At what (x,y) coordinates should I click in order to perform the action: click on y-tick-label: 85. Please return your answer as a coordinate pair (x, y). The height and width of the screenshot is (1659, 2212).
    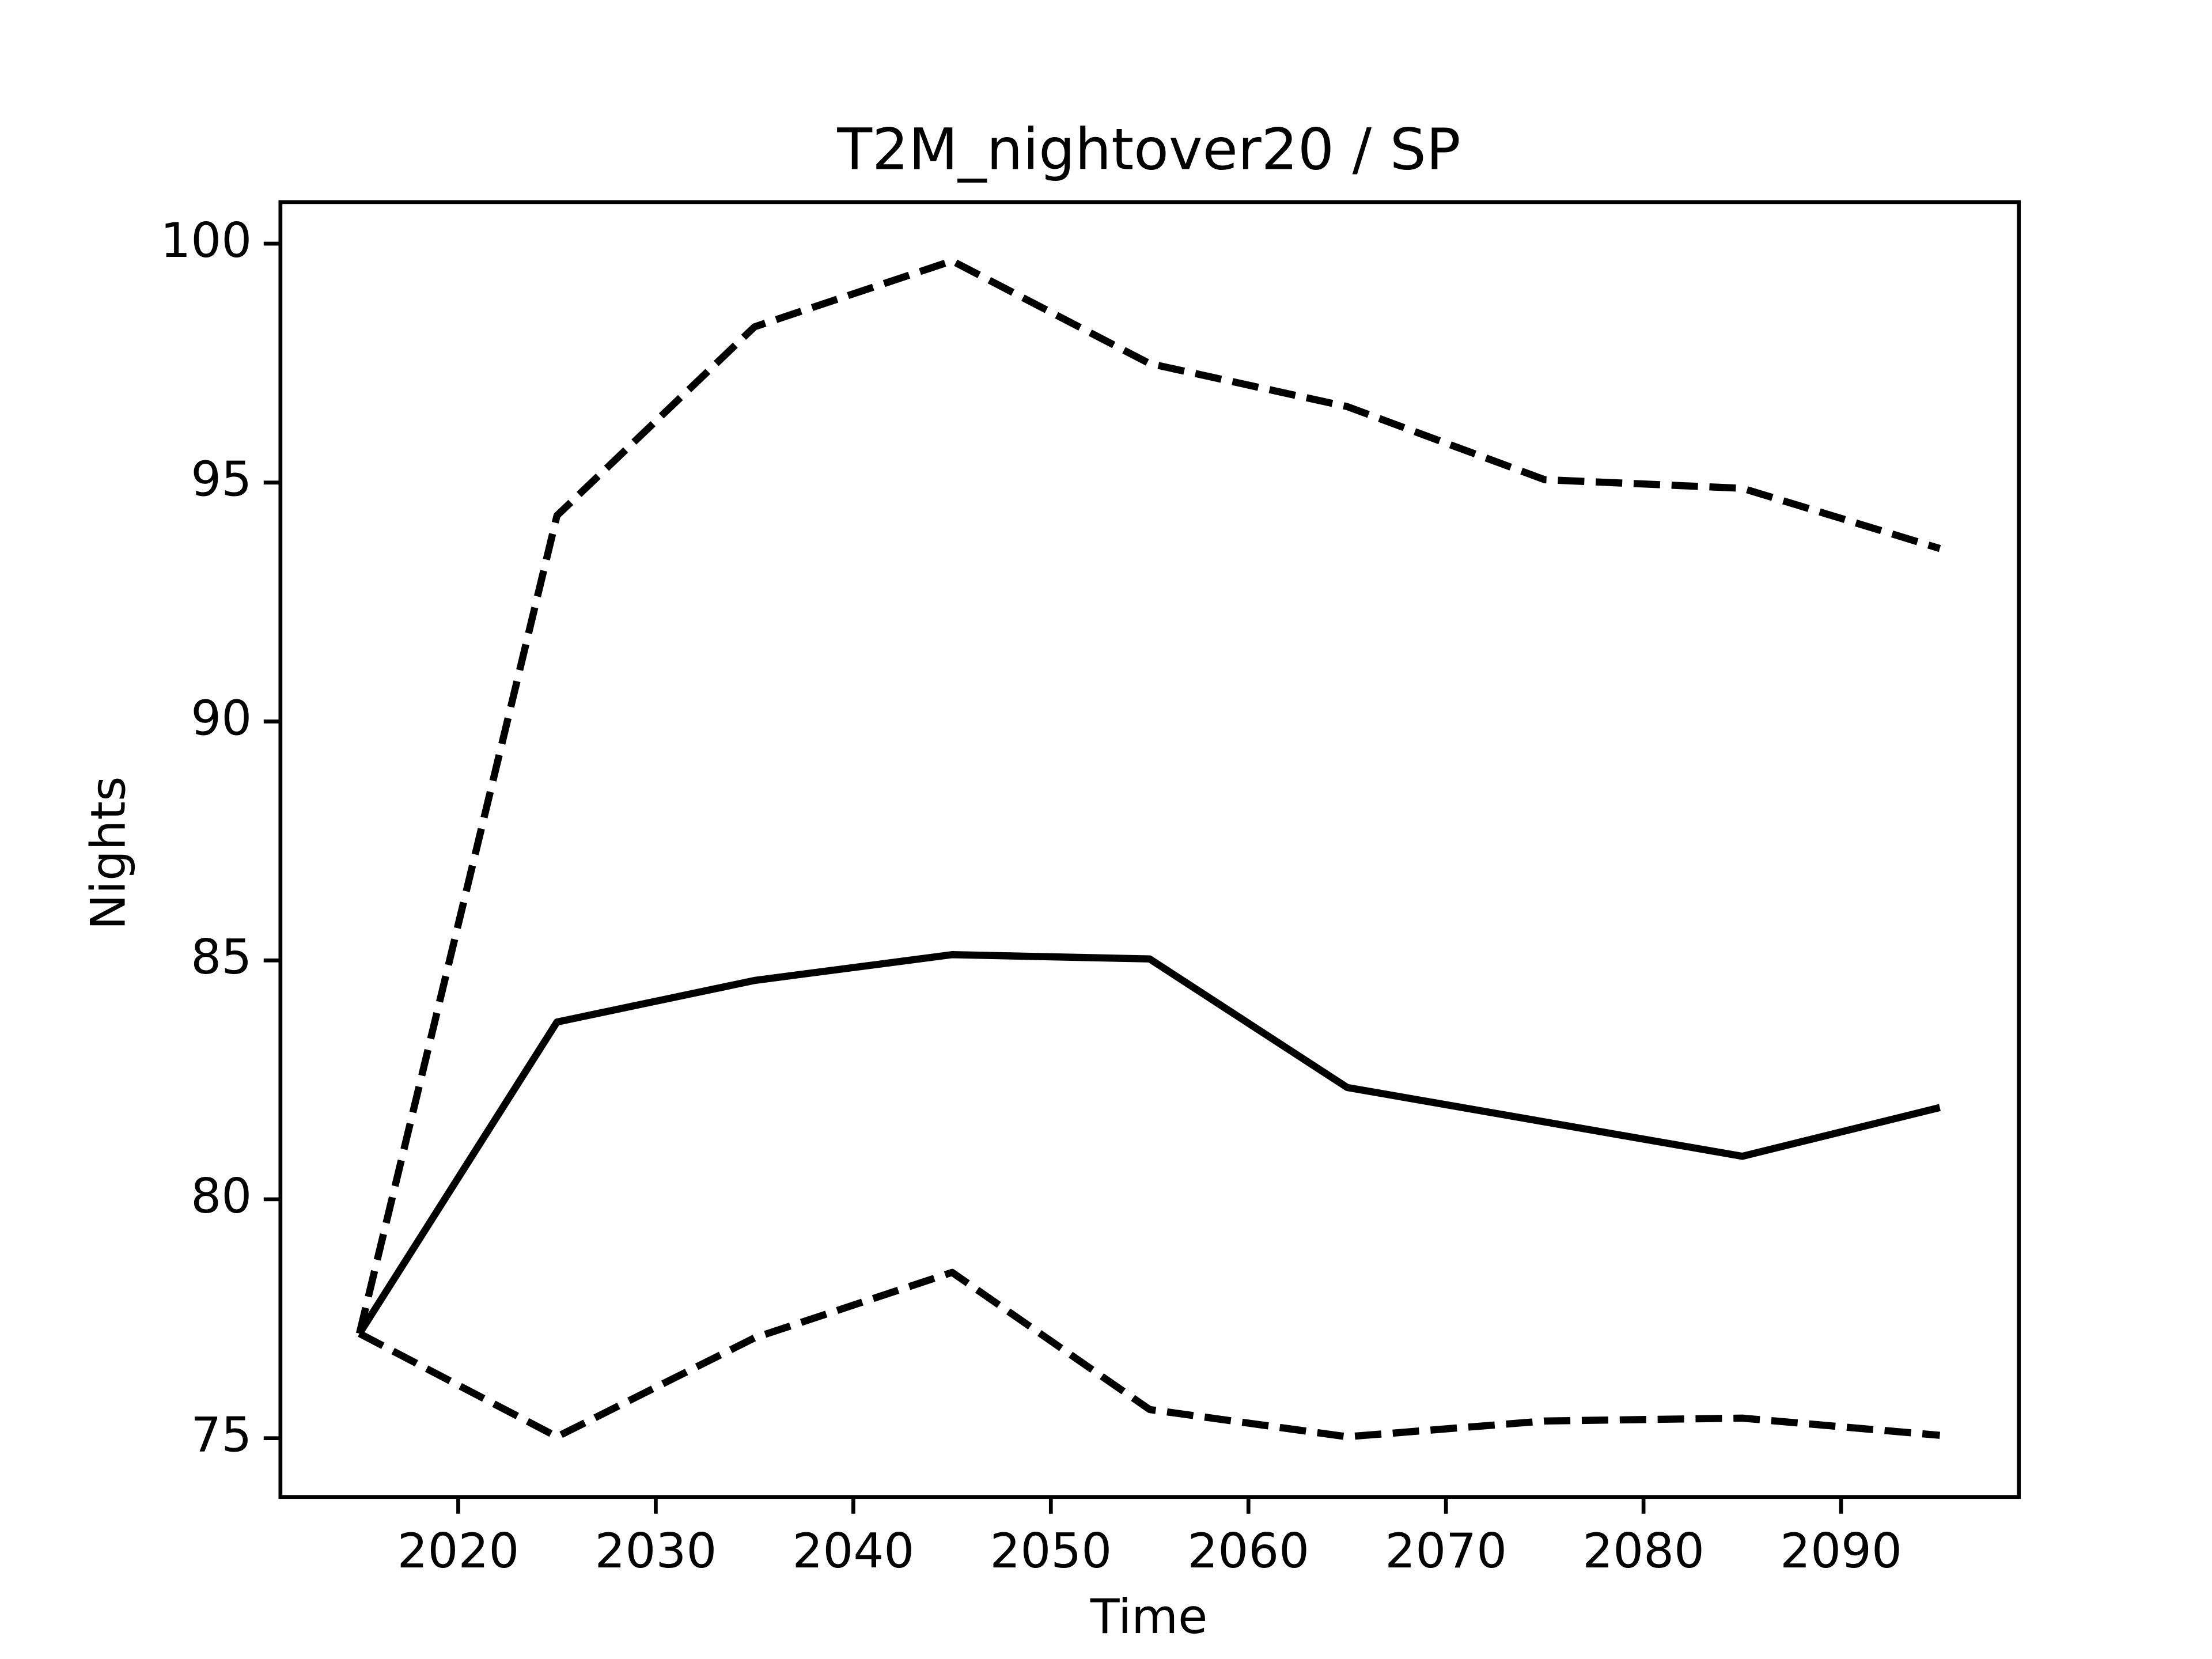
    Looking at the image, I should click on (221, 957).